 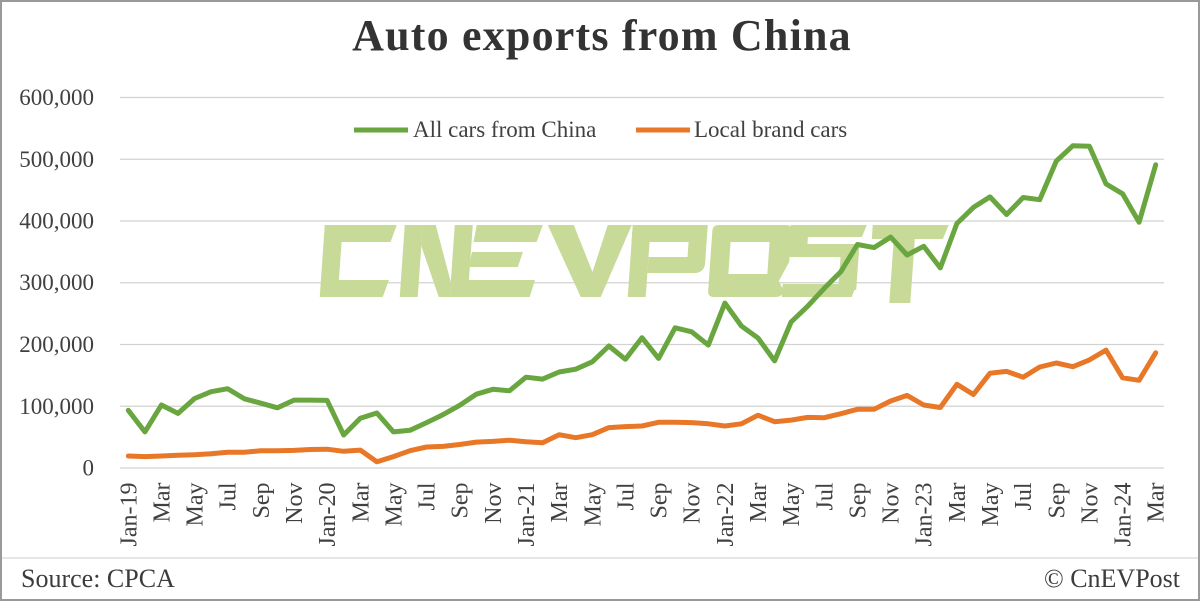 I want to click on svg-text: 300,000, so click(x=56, y=282).